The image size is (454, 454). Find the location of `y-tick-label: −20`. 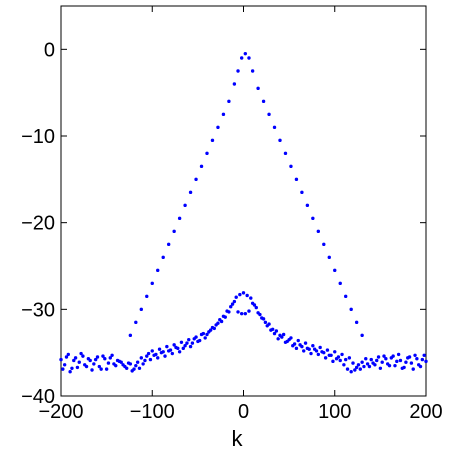

y-tick-label: −20 is located at coordinates (38, 224).